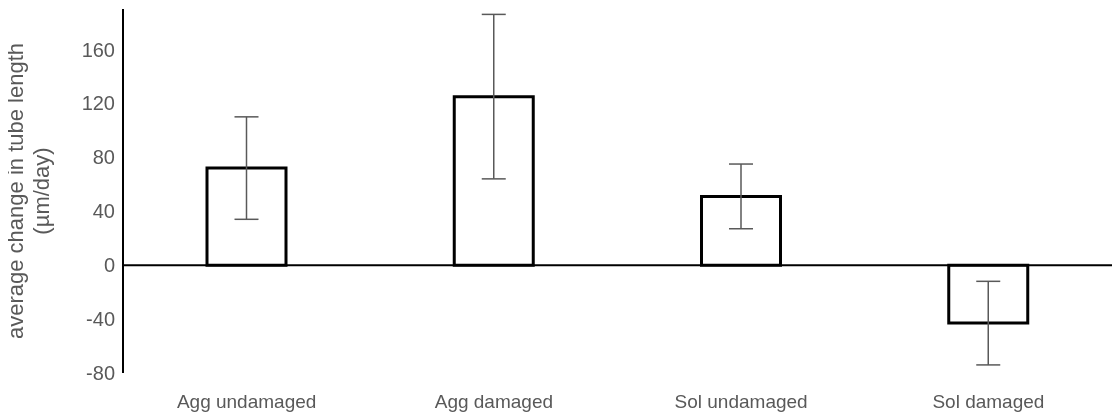 This screenshot has width=1112, height=418. What do you see at coordinates (100, 373) in the screenshot?
I see `y-tick-label: -80` at bounding box center [100, 373].